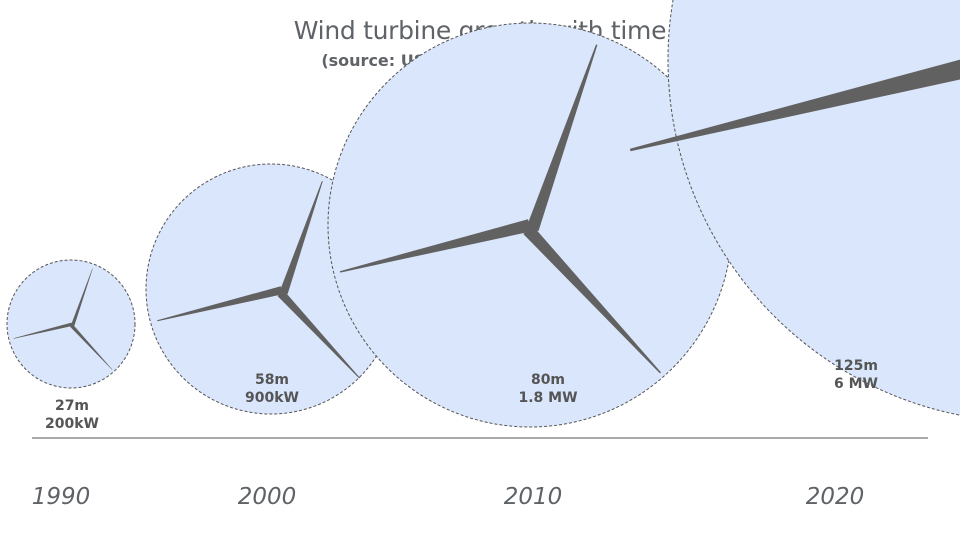 The image size is (960, 540). Describe the element at coordinates (72, 406) in the screenshot. I see `diameter-label-1990: 27m` at that location.